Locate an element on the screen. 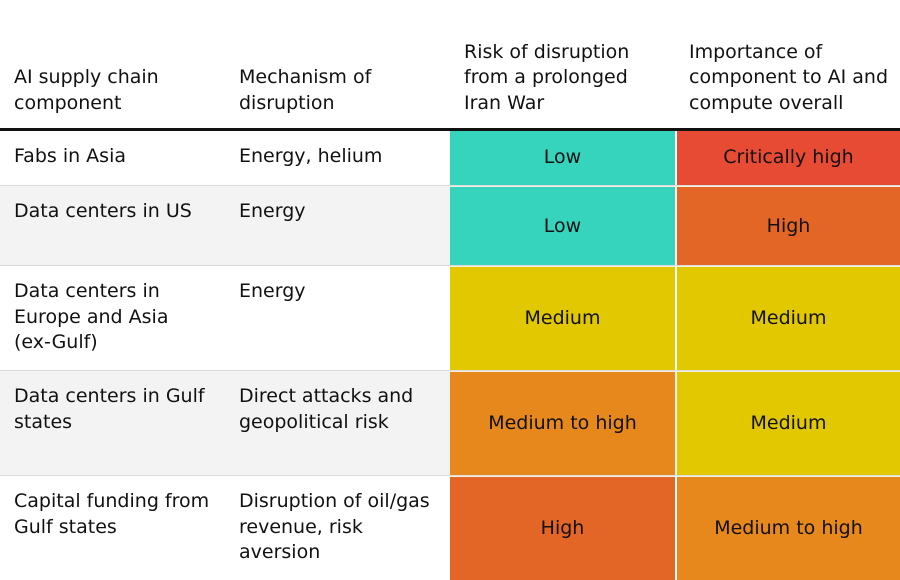  component-cell: Data centers in US is located at coordinates (103, 211).